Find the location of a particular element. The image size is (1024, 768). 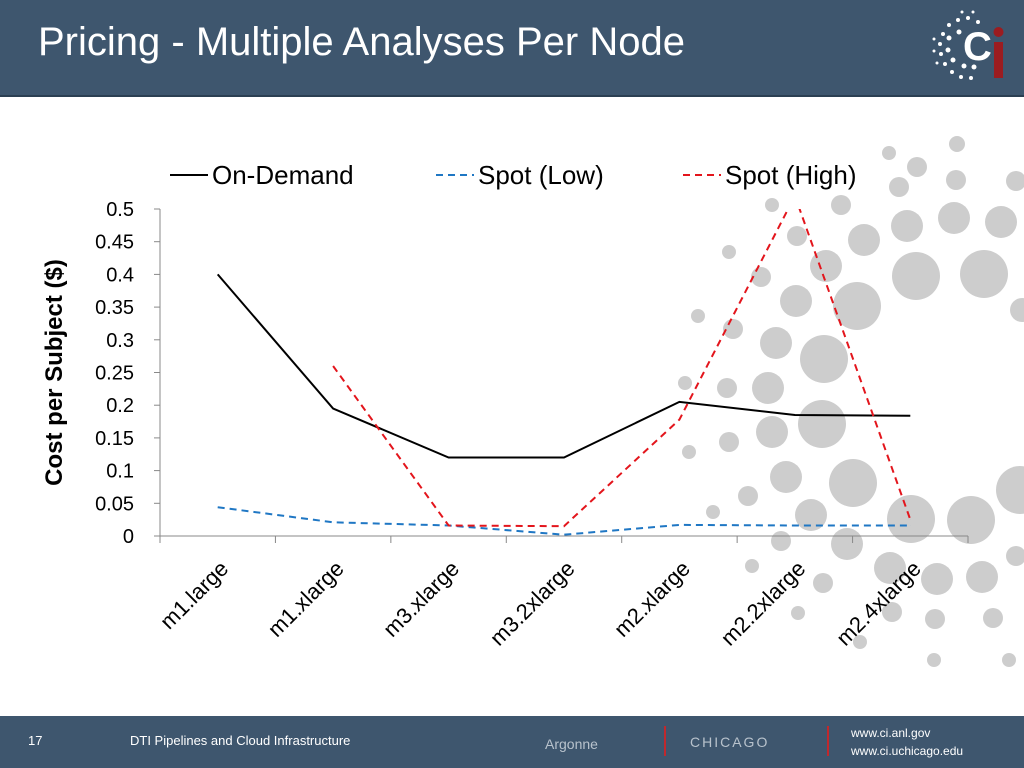

legend-label: Spot (High) is located at coordinates (791, 175).